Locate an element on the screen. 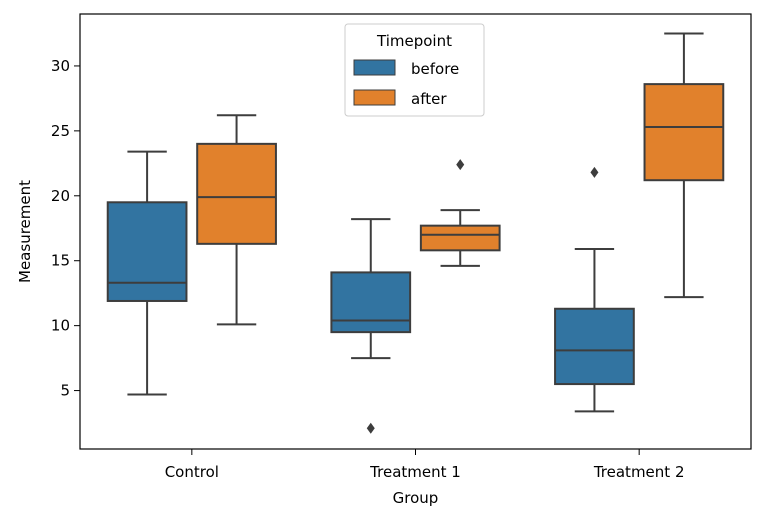  legend-swatch-after is located at coordinates (374, 97).